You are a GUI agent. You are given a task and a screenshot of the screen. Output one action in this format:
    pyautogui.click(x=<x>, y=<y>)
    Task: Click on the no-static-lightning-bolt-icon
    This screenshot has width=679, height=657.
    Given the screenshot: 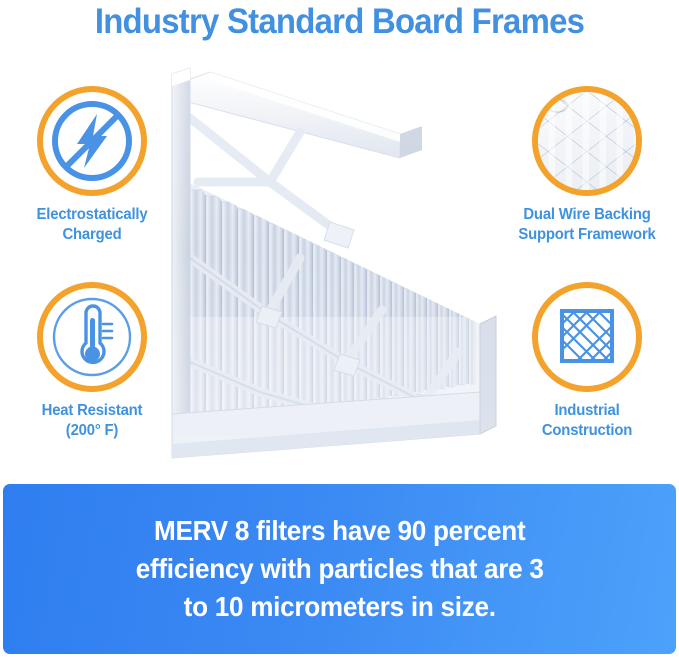 What is the action you would take?
    pyautogui.click(x=92, y=141)
    